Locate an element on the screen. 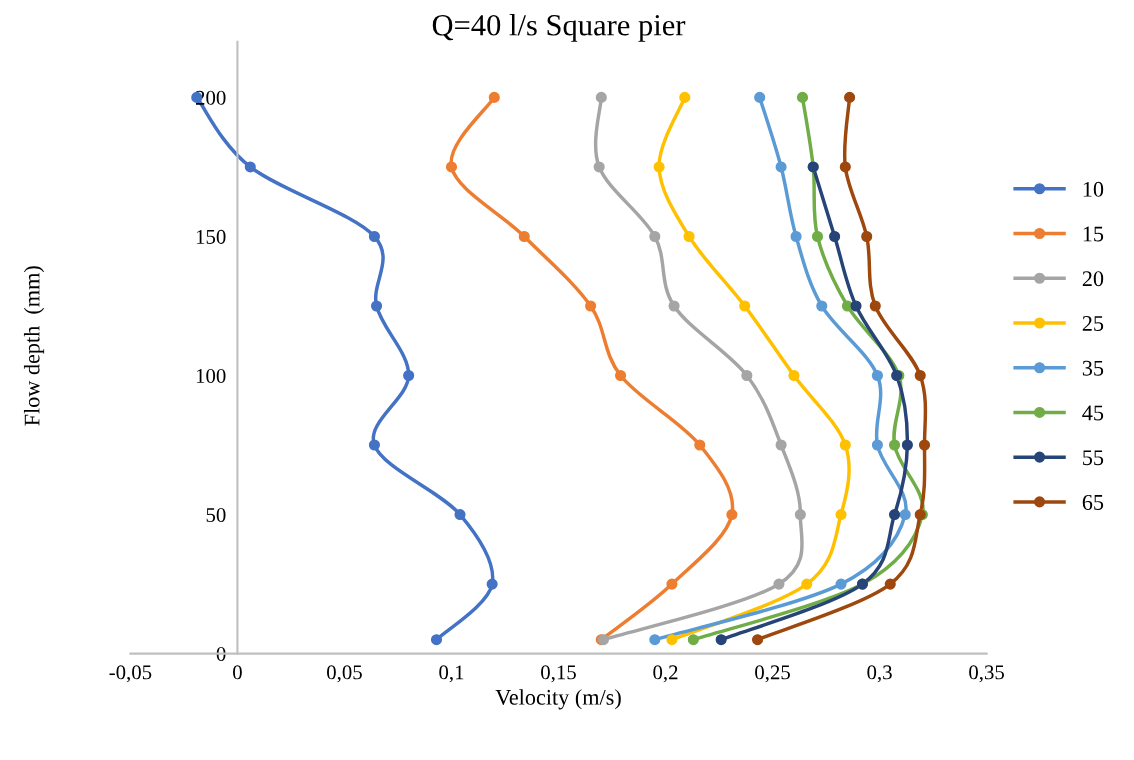 This screenshot has height=760, width=1134. x-tick-label: 0,1 is located at coordinates (451, 674).